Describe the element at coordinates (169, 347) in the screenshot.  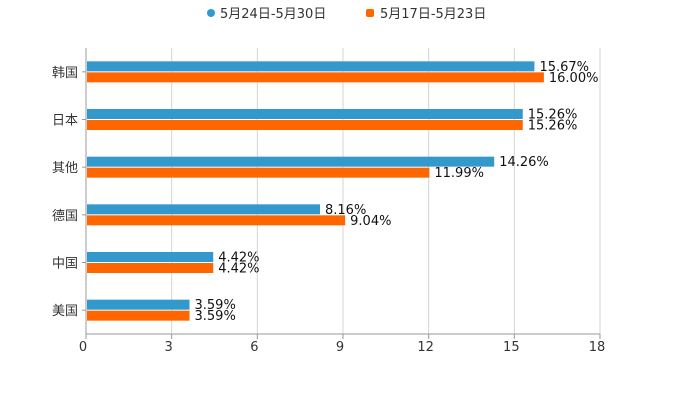
I see `x-tick-label: 3` at that location.